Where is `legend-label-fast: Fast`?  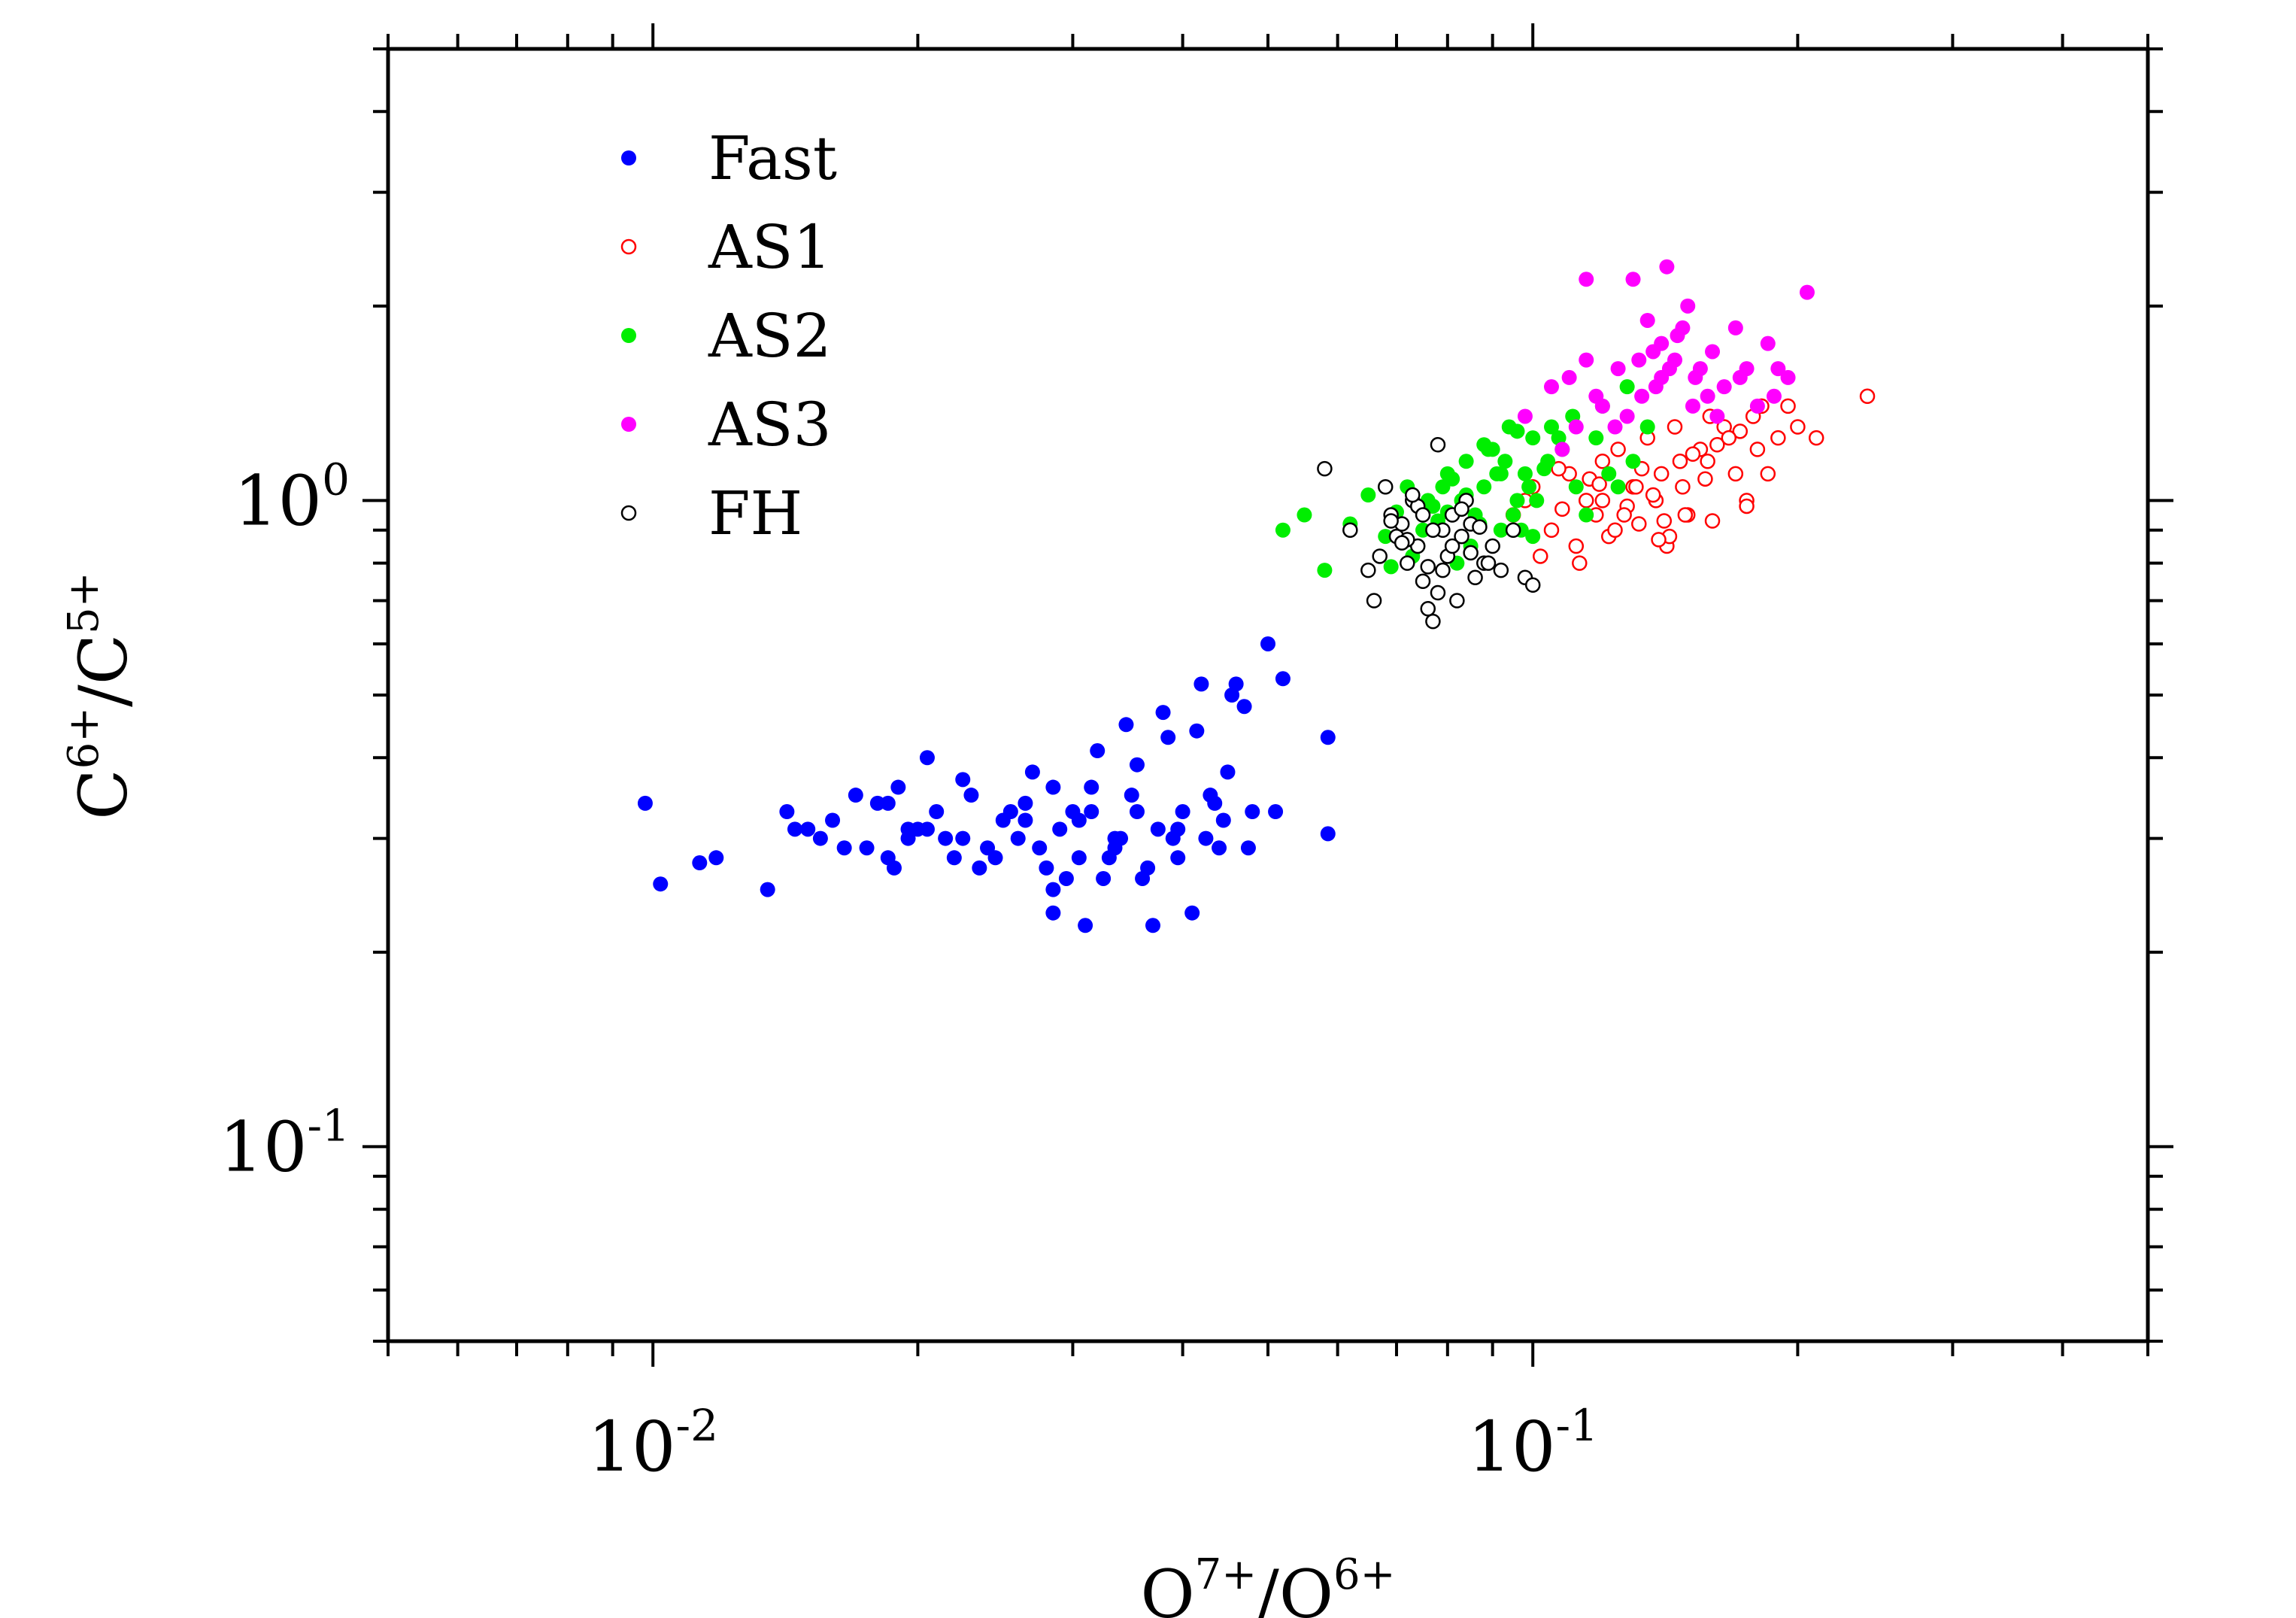
legend-label-fast: Fast is located at coordinates (772, 158).